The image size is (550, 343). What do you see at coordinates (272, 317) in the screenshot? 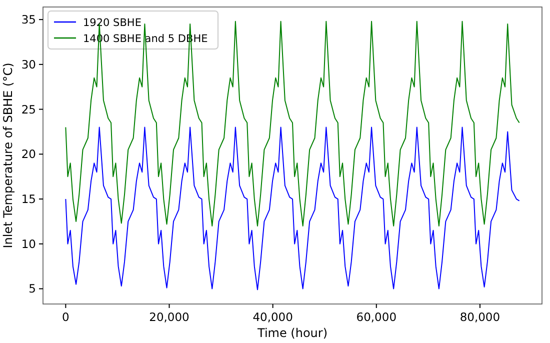
I see `x-tick-label: 40,000` at bounding box center [272, 317].